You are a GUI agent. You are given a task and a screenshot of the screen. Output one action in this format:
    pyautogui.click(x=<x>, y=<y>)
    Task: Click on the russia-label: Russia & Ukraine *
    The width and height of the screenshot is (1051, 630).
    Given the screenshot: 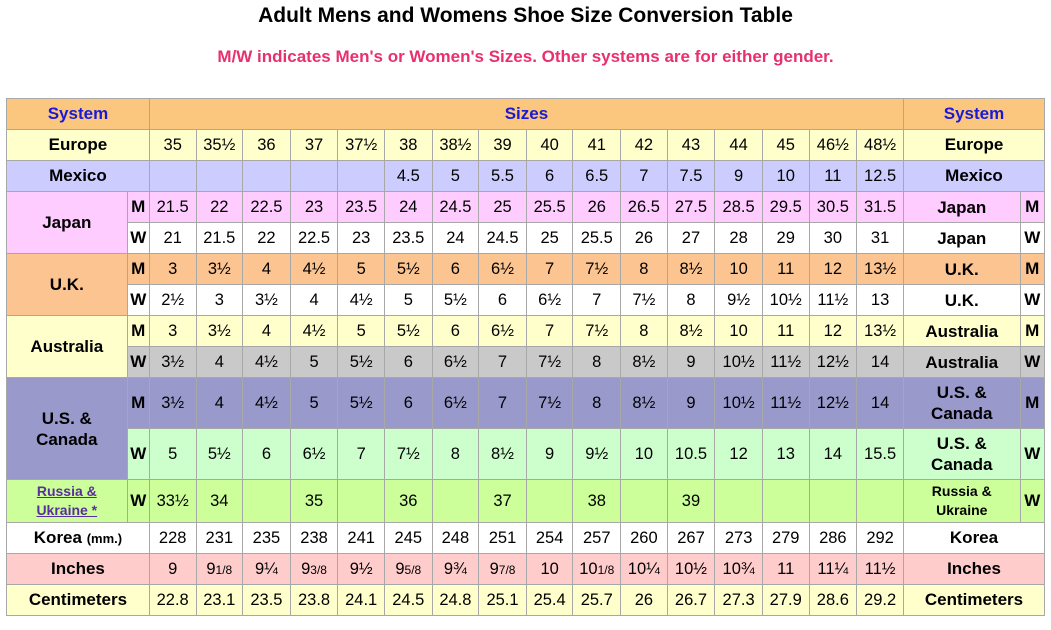 What is the action you would take?
    pyautogui.click(x=67, y=501)
    